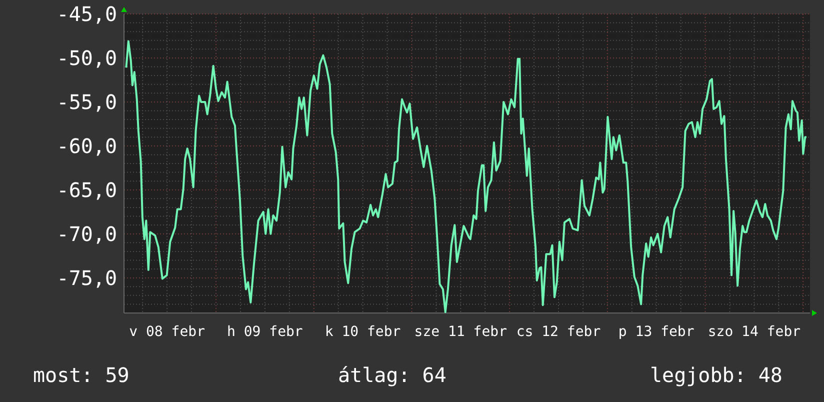 The image size is (824, 402). Describe the element at coordinates (81, 375) in the screenshot. I see `text: most: 59` at that location.